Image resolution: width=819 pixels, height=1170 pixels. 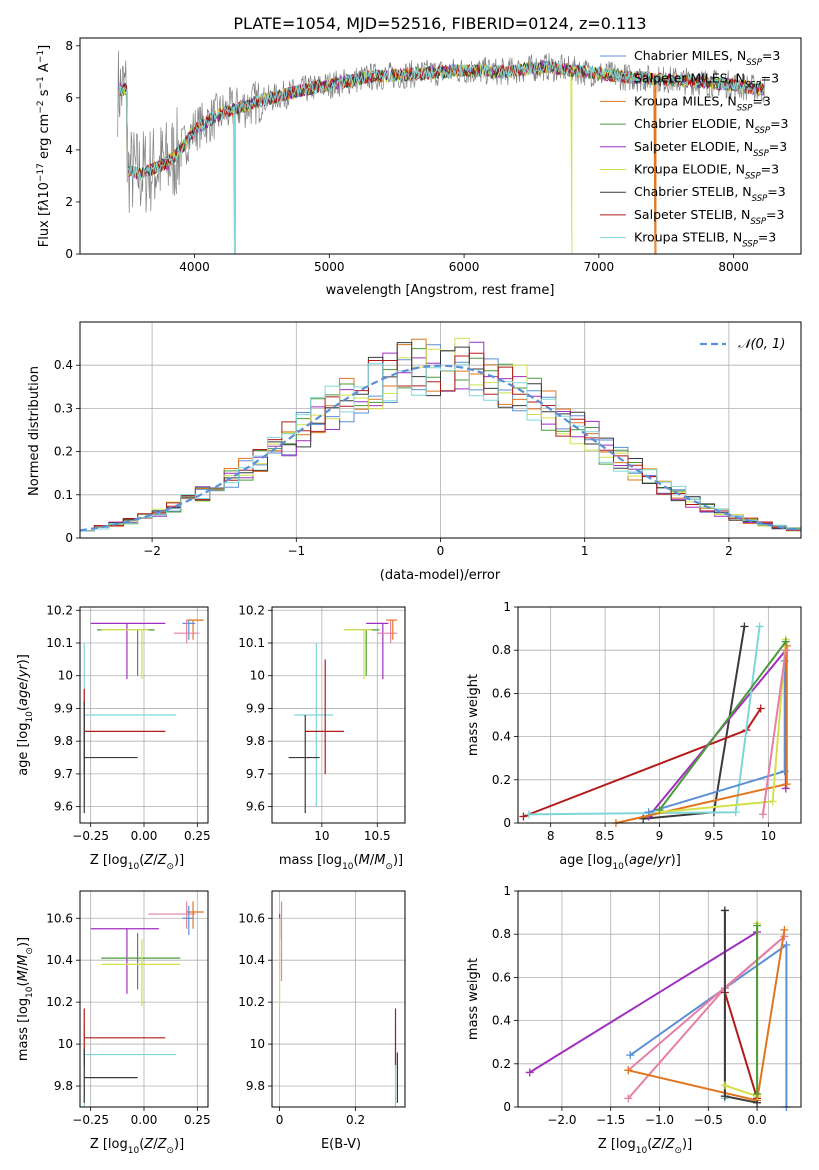 I want to click on wZ-ylabel: mass weight, so click(x=473, y=999).